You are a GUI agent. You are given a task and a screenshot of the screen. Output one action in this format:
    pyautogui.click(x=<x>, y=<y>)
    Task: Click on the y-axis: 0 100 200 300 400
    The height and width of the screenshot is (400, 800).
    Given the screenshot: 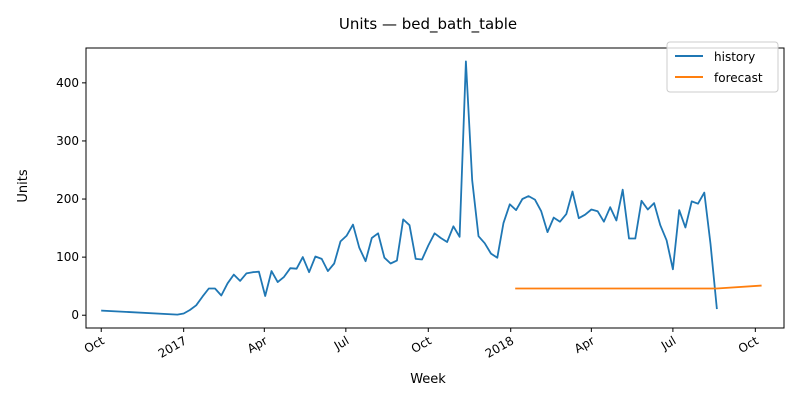 What is the action you would take?
    pyautogui.click(x=71, y=199)
    